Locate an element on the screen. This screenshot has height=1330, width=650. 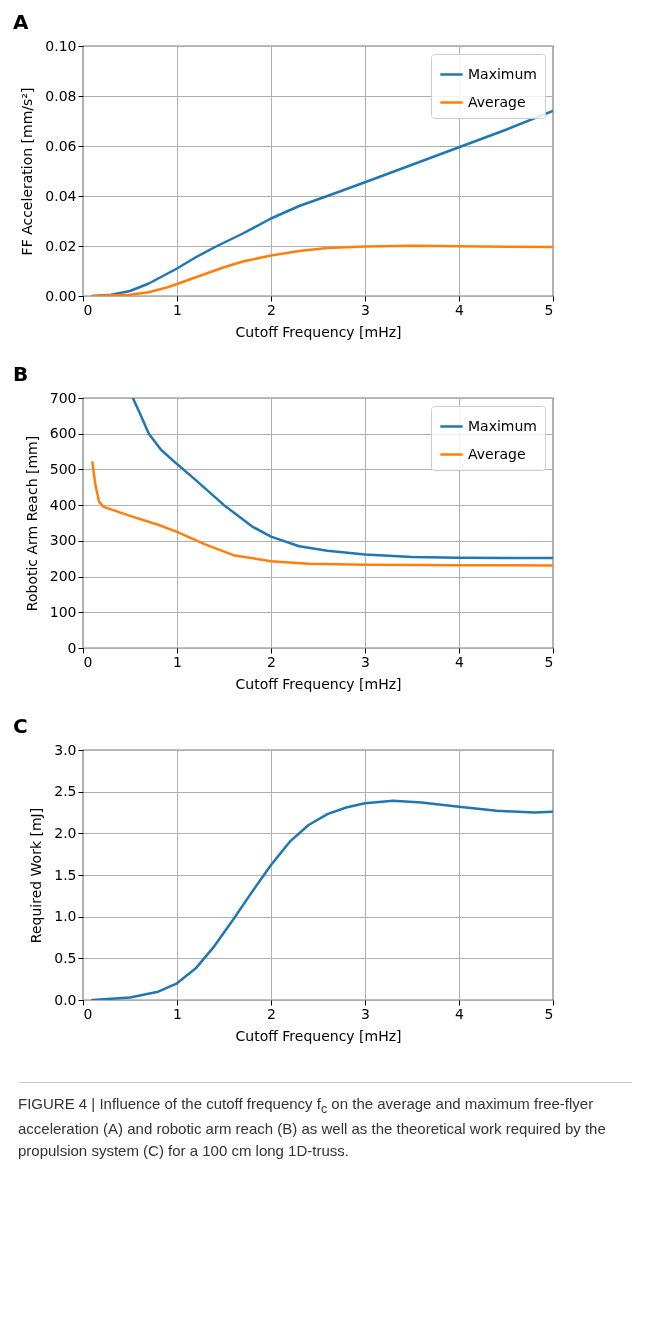
y-tick-label: 200 is located at coordinates (63, 576).